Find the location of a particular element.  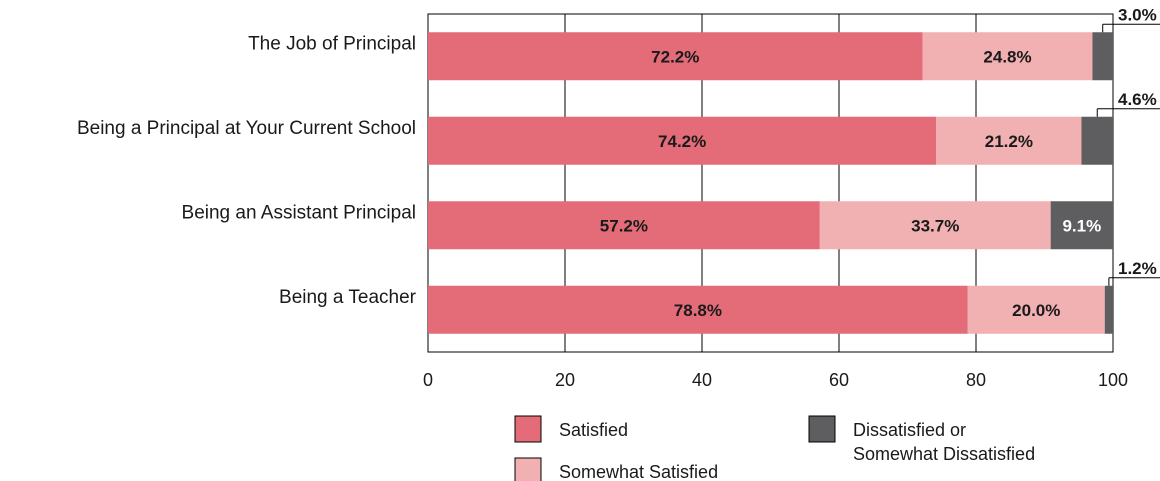

value-label: 21.2% is located at coordinates (1009, 141).